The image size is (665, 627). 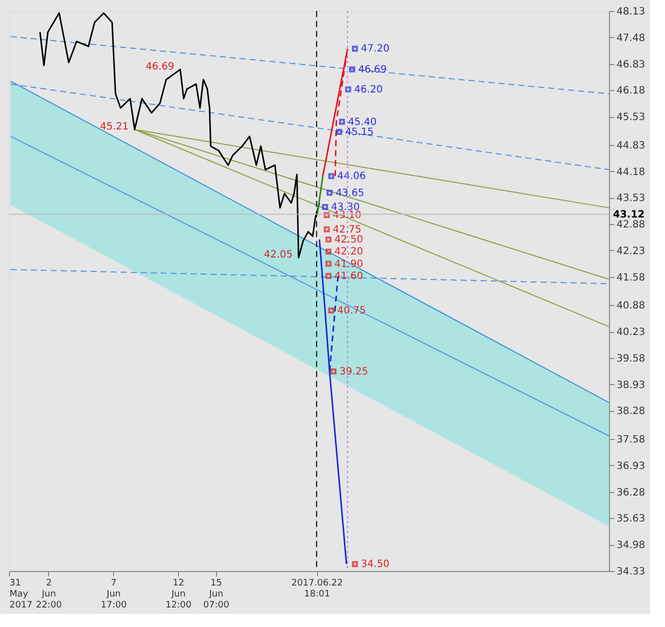 What do you see at coordinates (631, 492) in the screenshot?
I see `y-tick-label: 36.28` at bounding box center [631, 492].